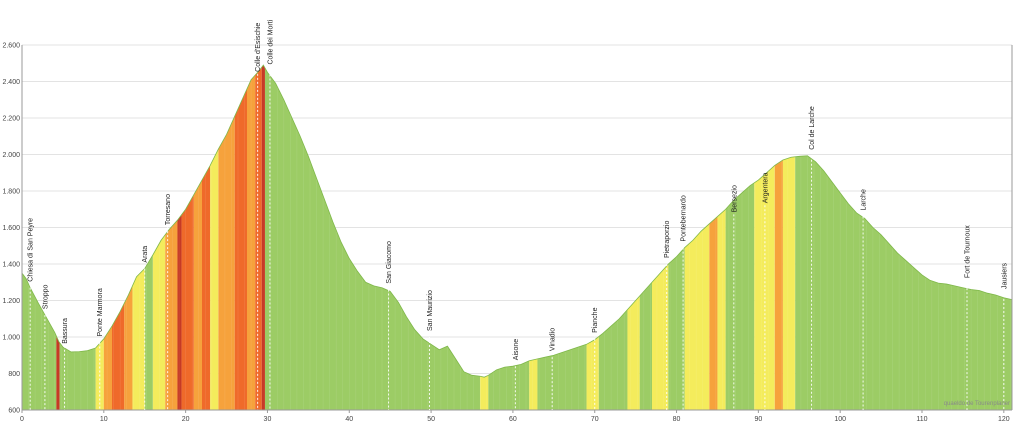 The image size is (1024, 430). What do you see at coordinates (186, 419) in the screenshot?
I see `x-tick-label-2: 20` at bounding box center [186, 419].